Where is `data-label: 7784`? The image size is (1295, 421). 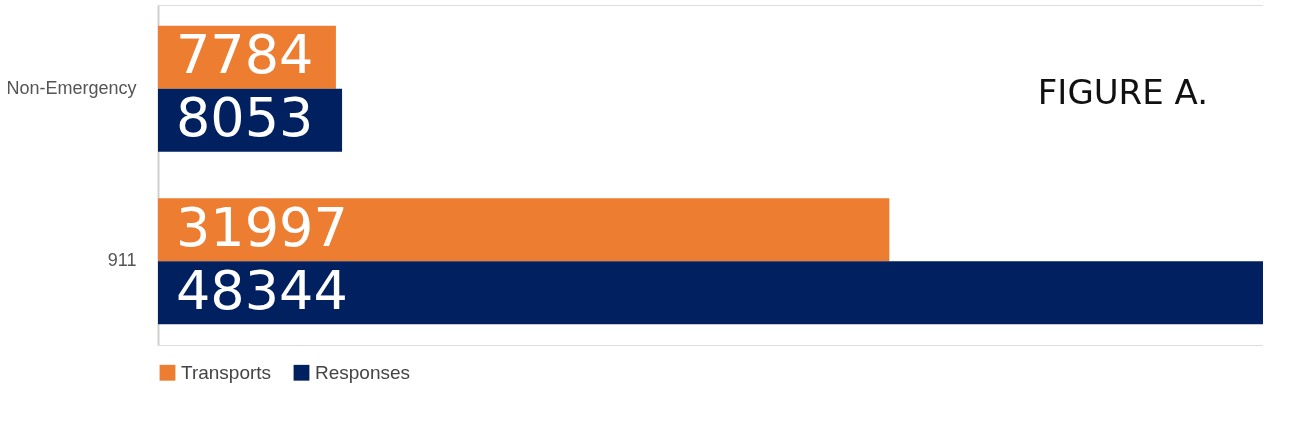 data-label: 7784 is located at coordinates (245, 55).